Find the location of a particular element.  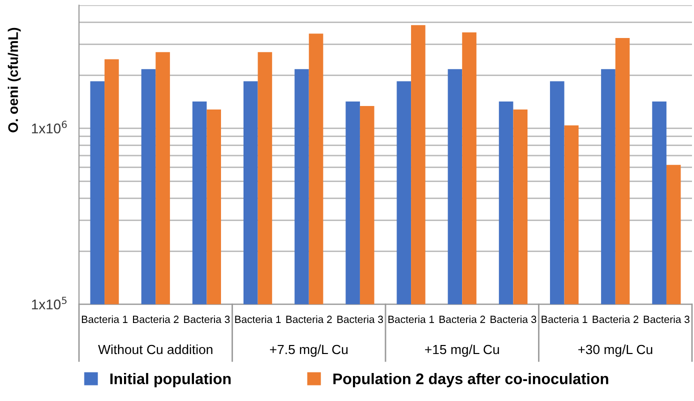

y-axis-title: O. oeni (cfu/mL) is located at coordinates (14, 80).